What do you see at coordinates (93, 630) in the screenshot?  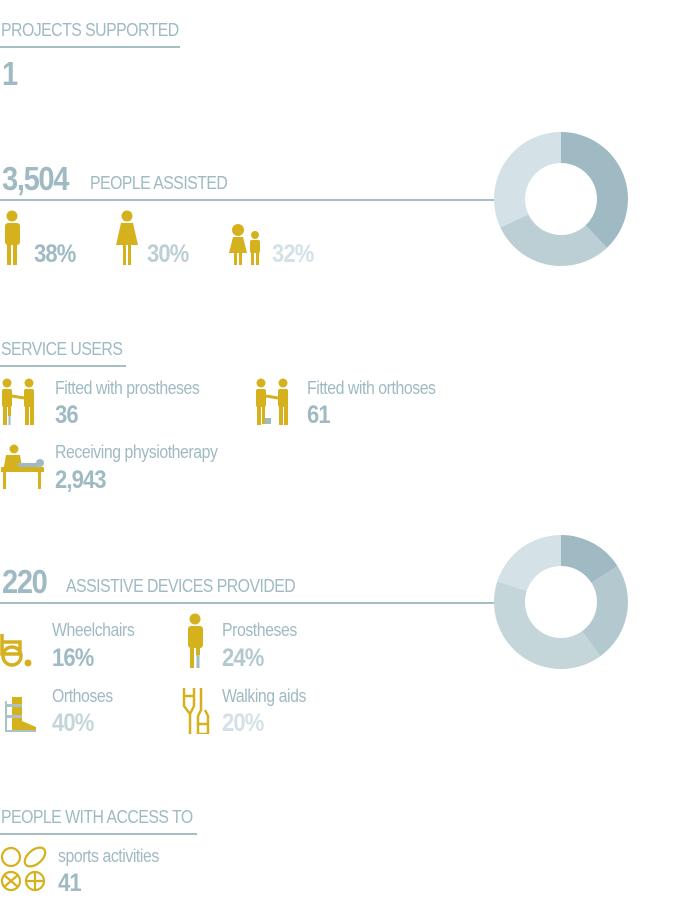 I see `device-label: Wheelchairs` at bounding box center [93, 630].